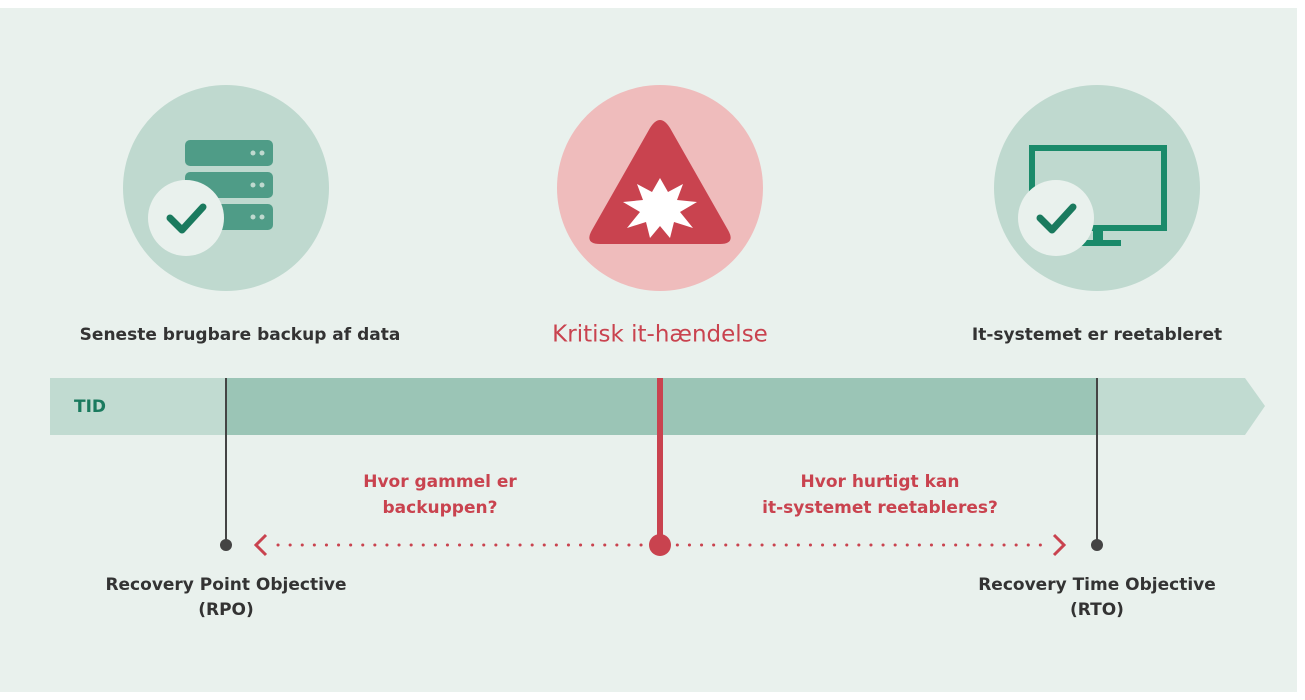 The height and width of the screenshot is (700, 1305). I want to click on event-label: Kritisk it-hændelse, so click(660, 335).